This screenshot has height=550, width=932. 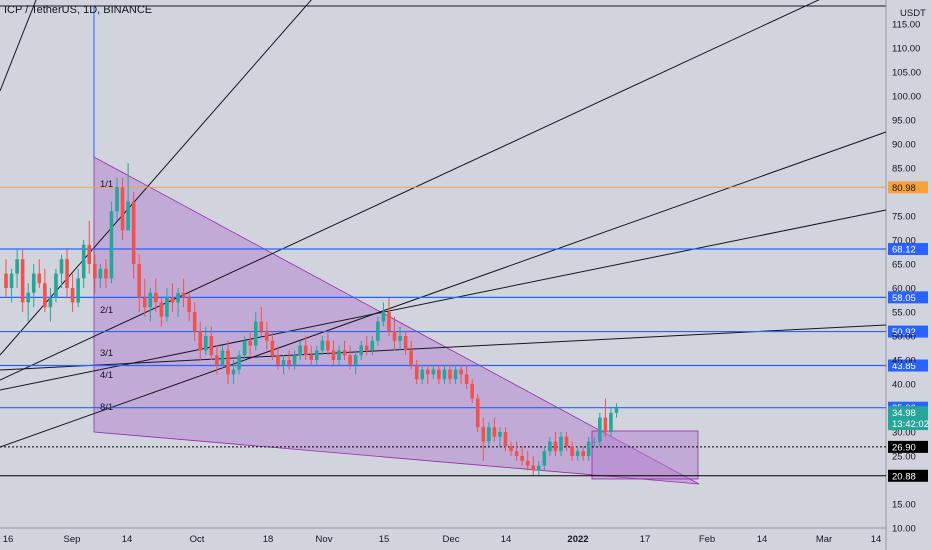 I want to click on gann-label: 2/1, so click(x=106, y=310).